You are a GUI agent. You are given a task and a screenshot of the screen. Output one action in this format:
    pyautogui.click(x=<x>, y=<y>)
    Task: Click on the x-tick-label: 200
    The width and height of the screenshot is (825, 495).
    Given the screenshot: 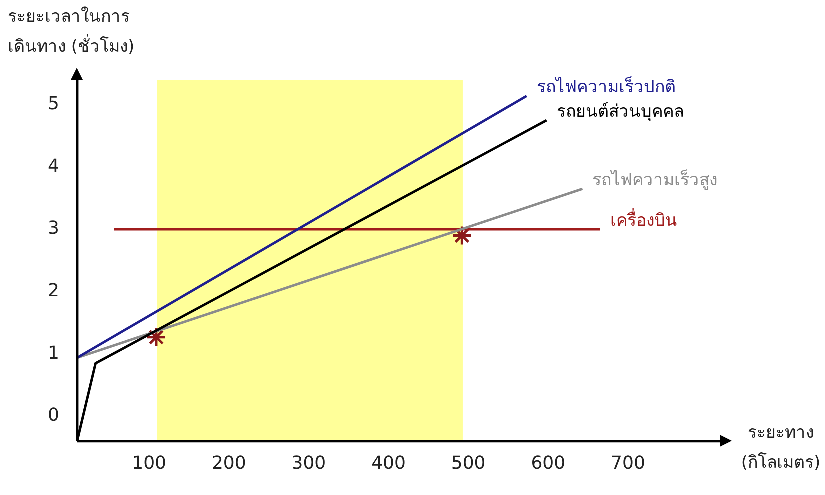 What is the action you would take?
    pyautogui.click(x=229, y=463)
    